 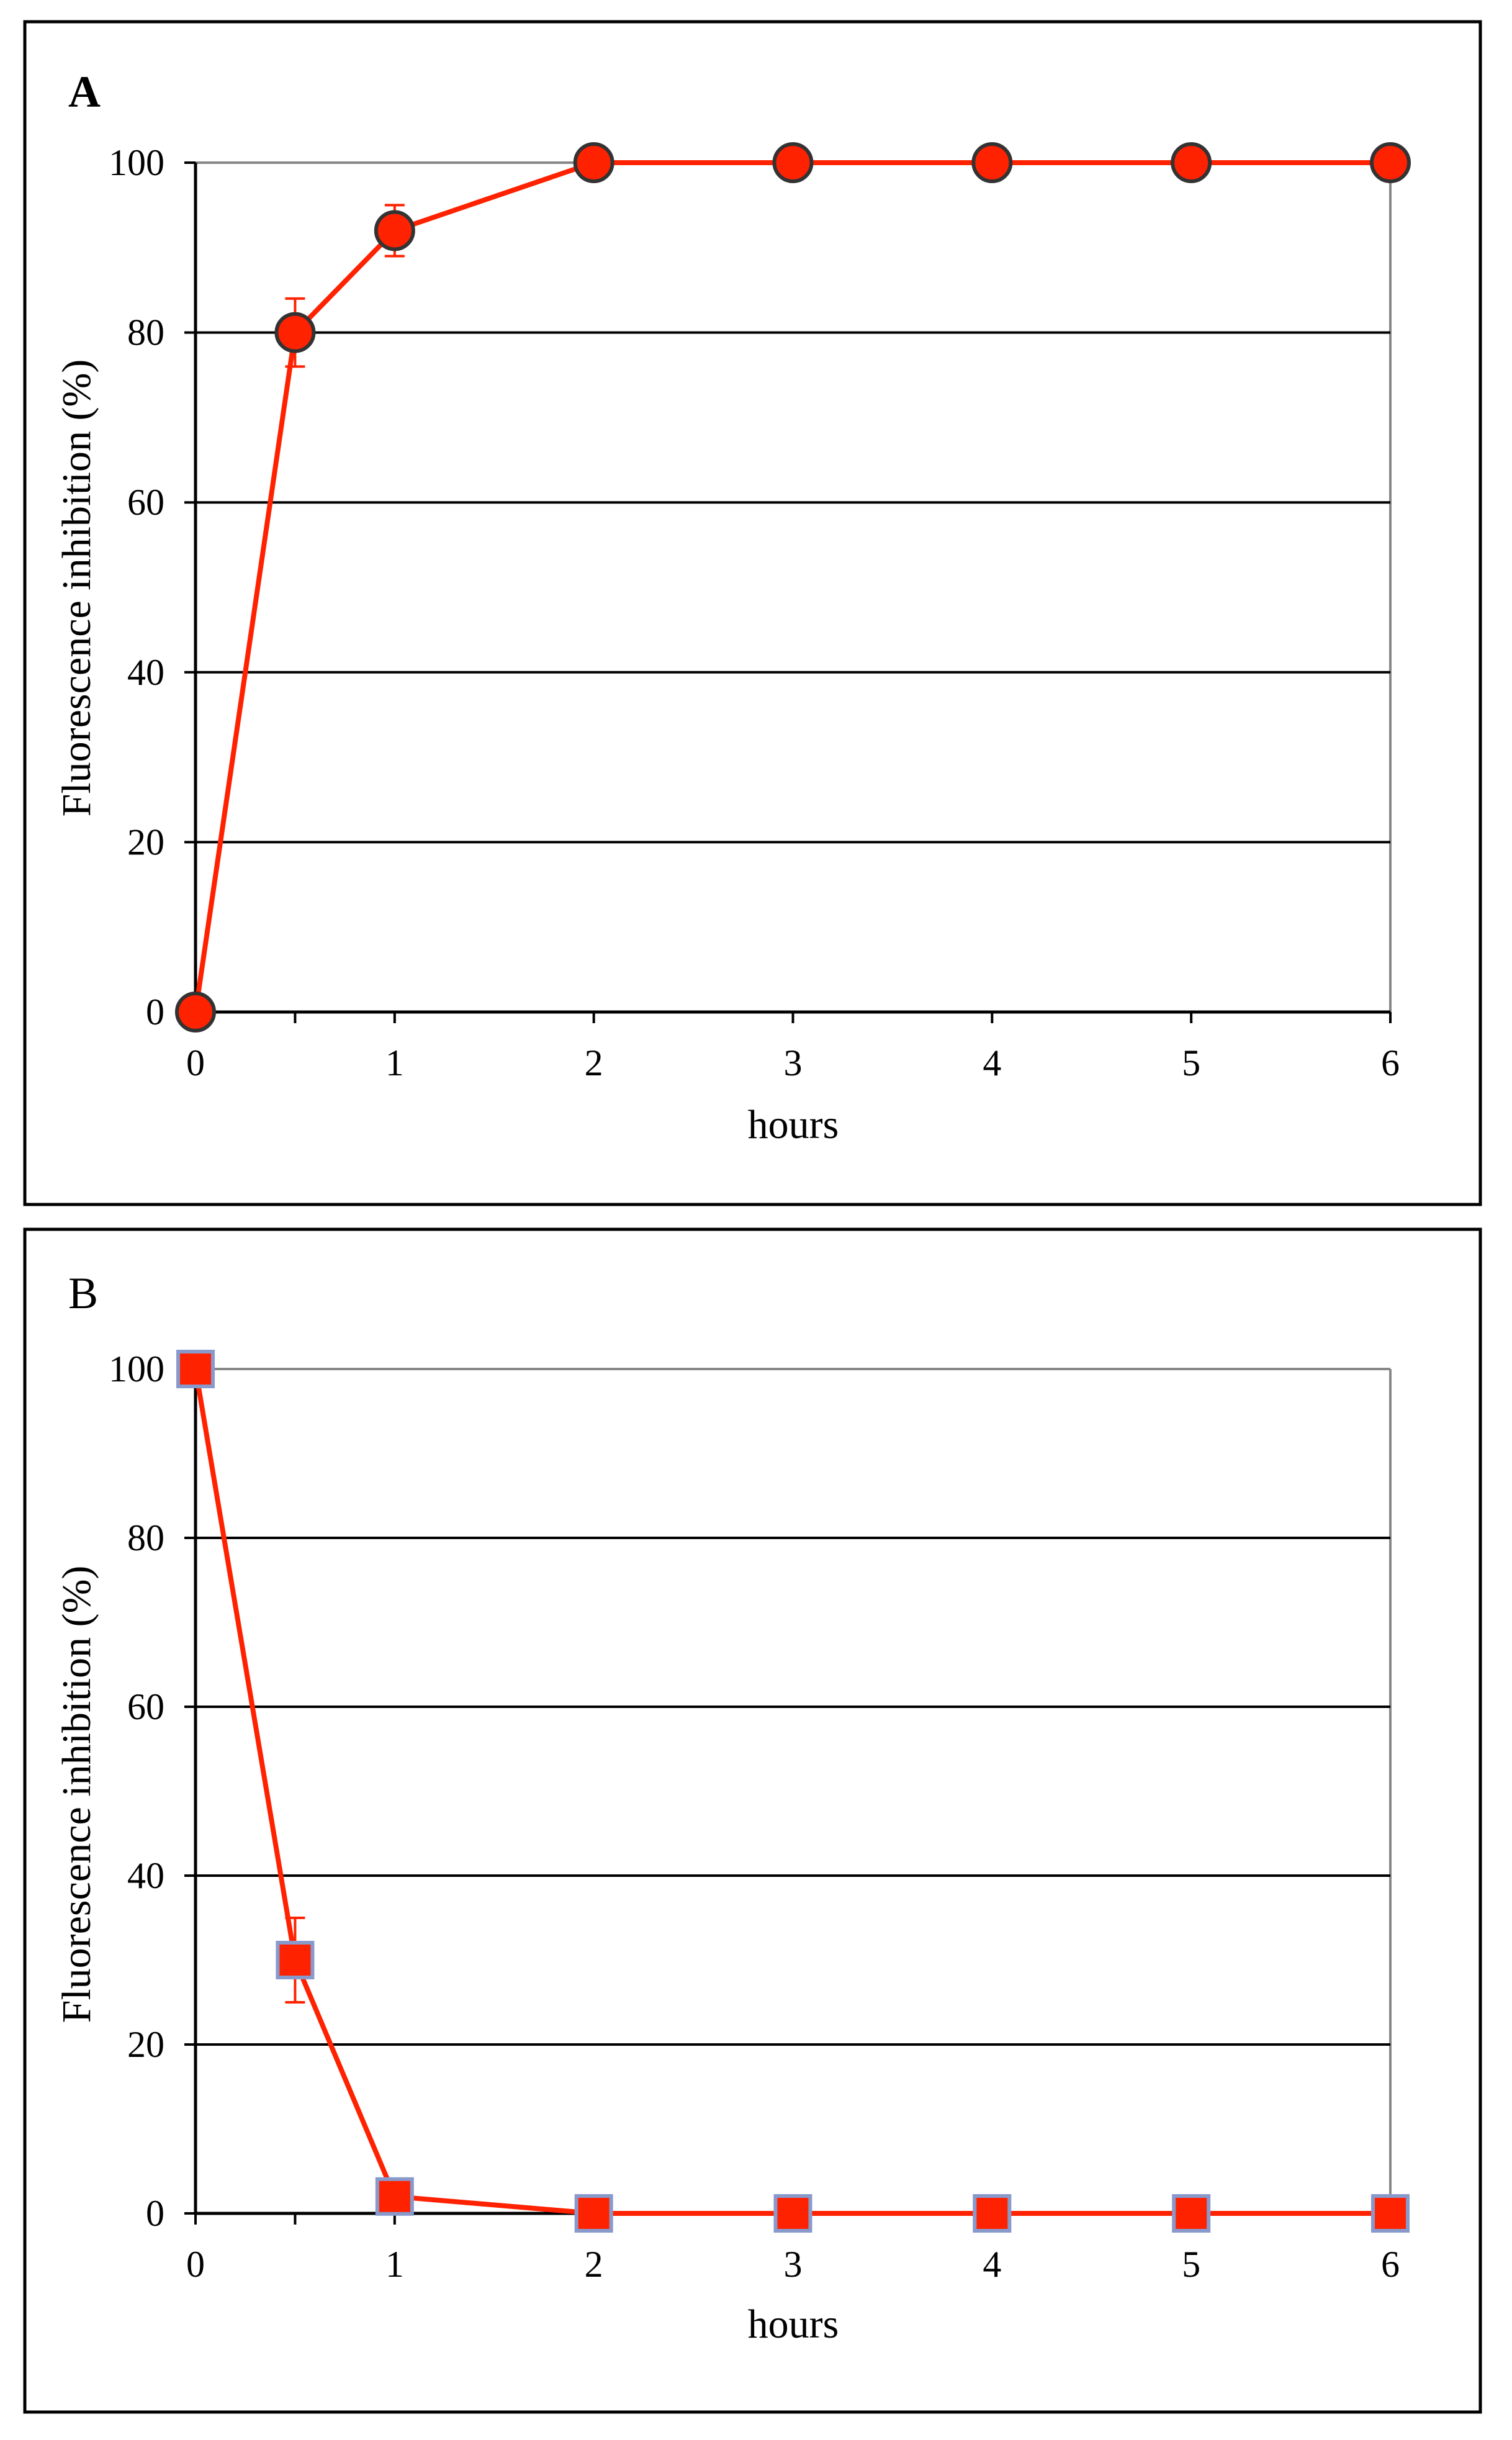 I want to click on panel-b-label: B, so click(x=83, y=1293).